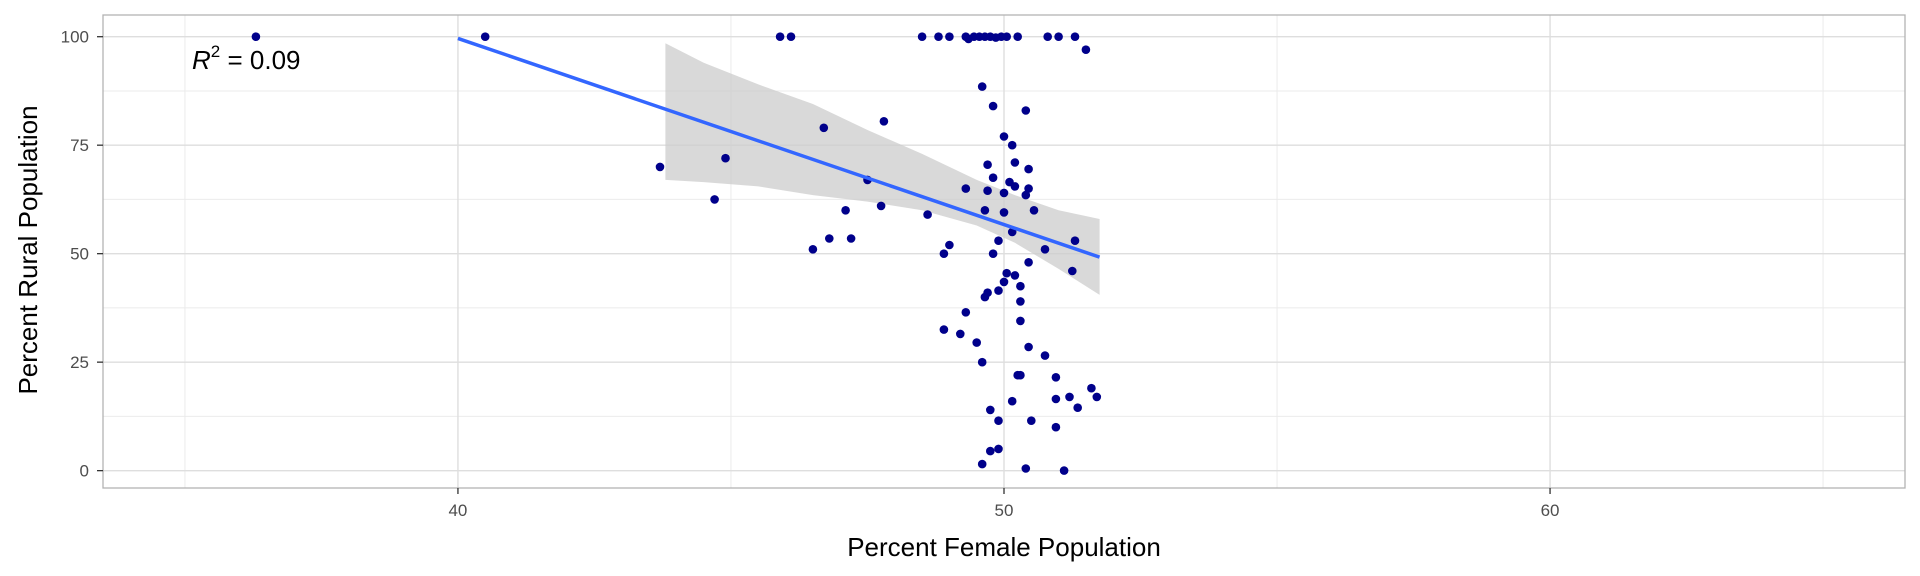  Describe the element at coordinates (28, 249) in the screenshot. I see `y-axis-title: Percent Rural Population` at that location.